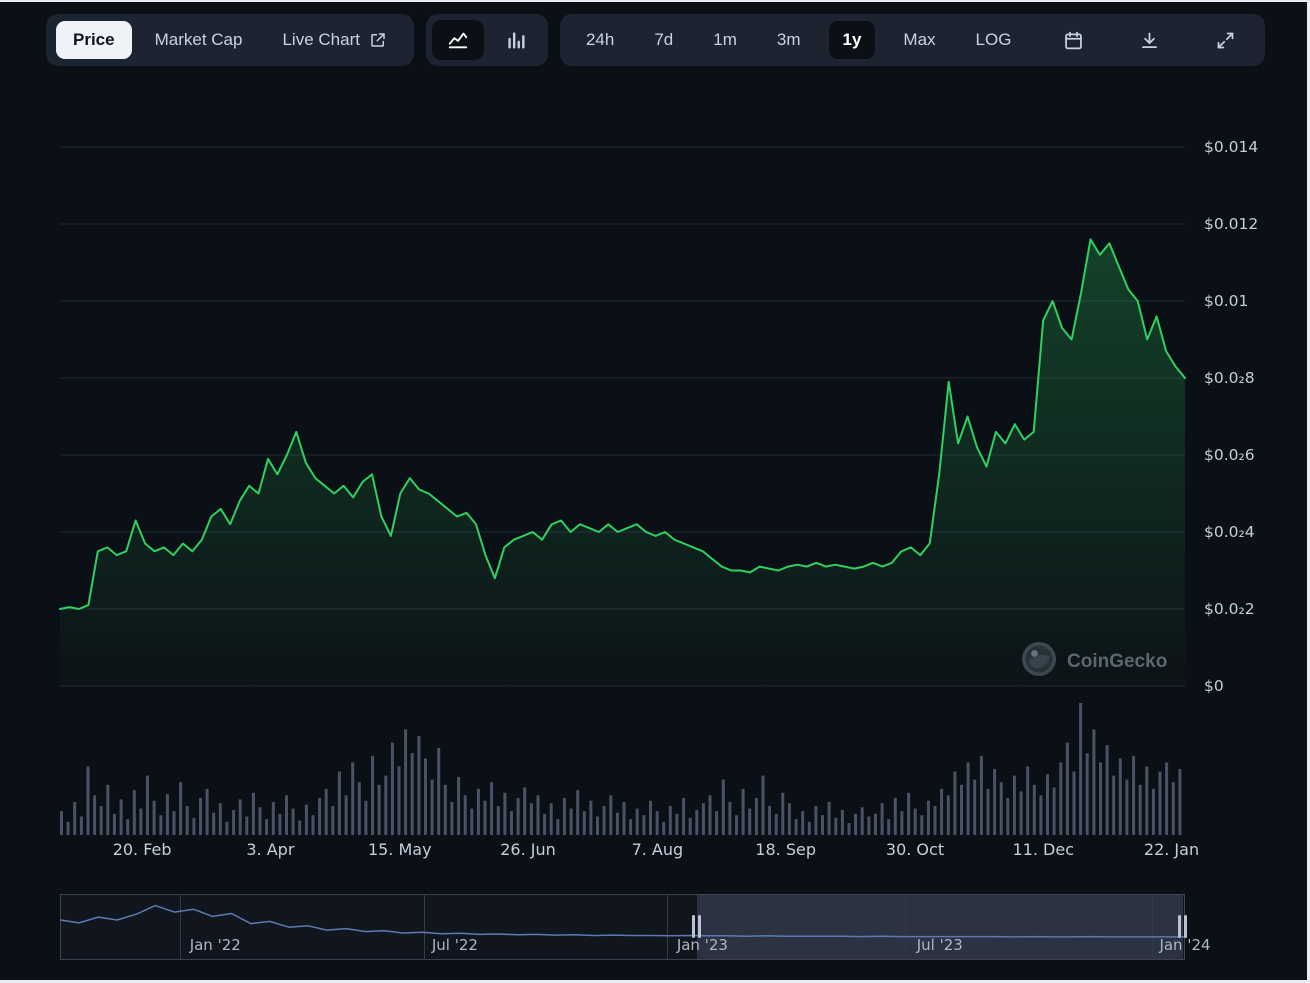  I want to click on fullscreen-button, so click(1225, 40).